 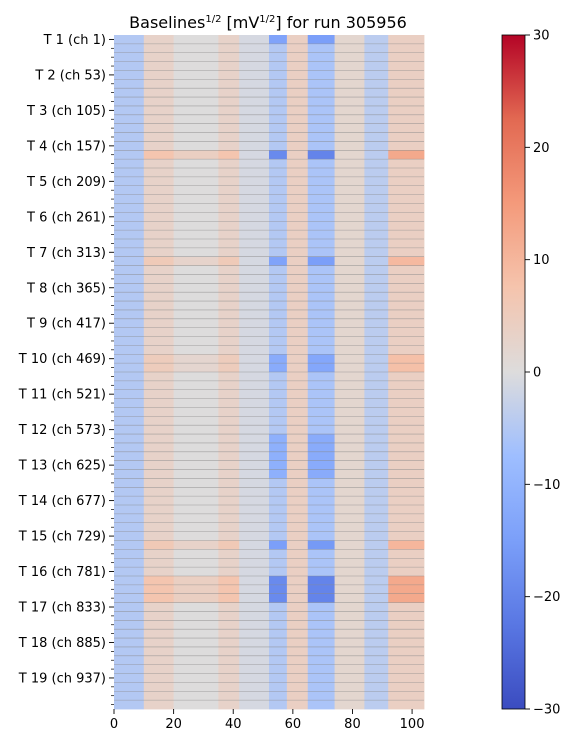 I want to click on y-tick-label: T 1 (ch 1), so click(x=74, y=40).